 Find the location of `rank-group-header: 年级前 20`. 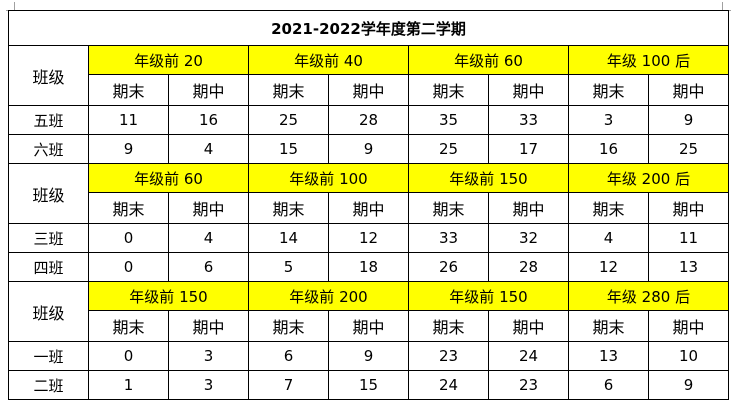

rank-group-header: 年级前 20 is located at coordinates (168, 60).